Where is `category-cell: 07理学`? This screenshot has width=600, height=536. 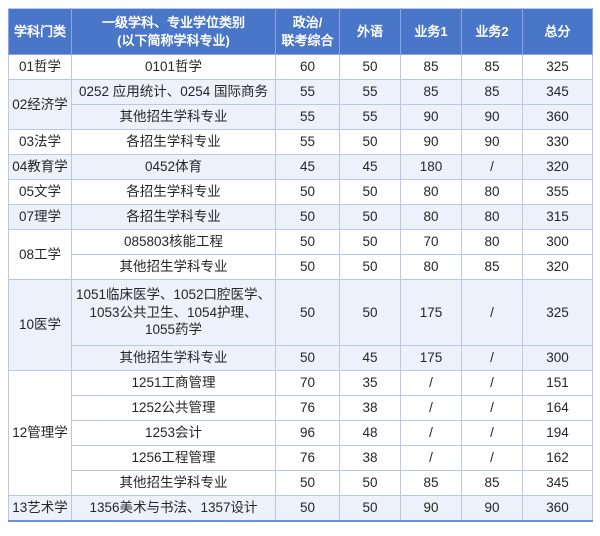
category-cell: 07理学 is located at coordinates (40, 217).